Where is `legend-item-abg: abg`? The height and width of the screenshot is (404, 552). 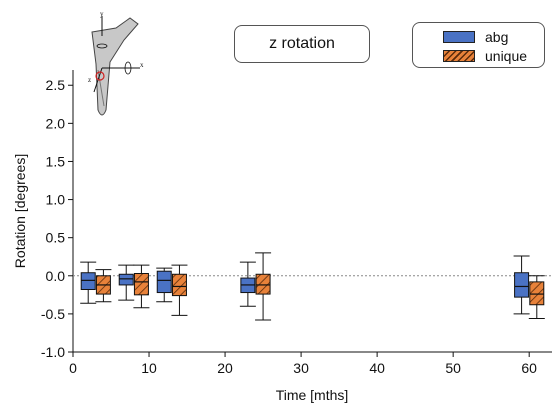
legend-item-abg: abg is located at coordinates (475, 37).